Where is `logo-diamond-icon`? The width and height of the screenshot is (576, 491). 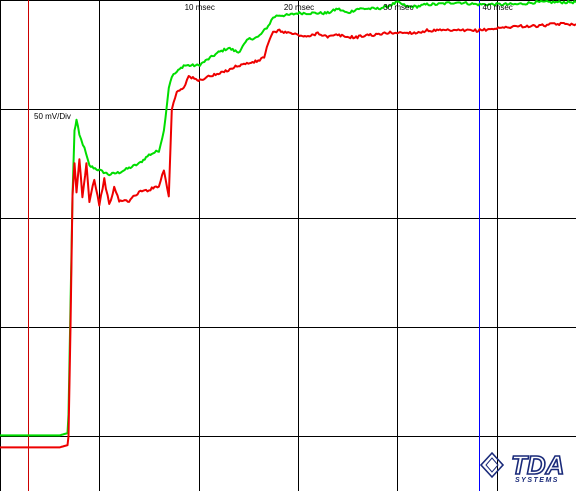
logo-diamond-icon is located at coordinates (492, 465).